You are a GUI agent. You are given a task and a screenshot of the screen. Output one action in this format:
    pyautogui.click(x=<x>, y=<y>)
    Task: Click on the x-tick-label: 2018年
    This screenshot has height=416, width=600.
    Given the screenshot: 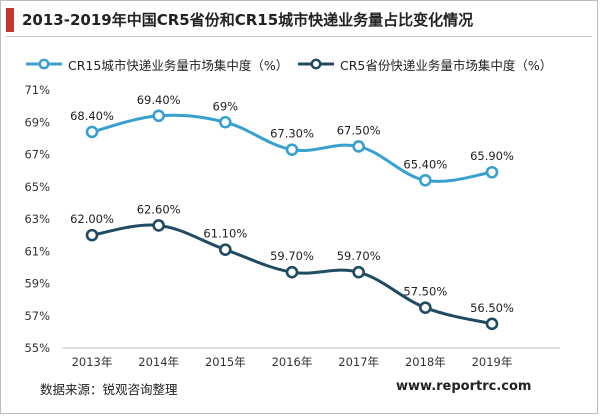 What is the action you would take?
    pyautogui.click(x=425, y=362)
    